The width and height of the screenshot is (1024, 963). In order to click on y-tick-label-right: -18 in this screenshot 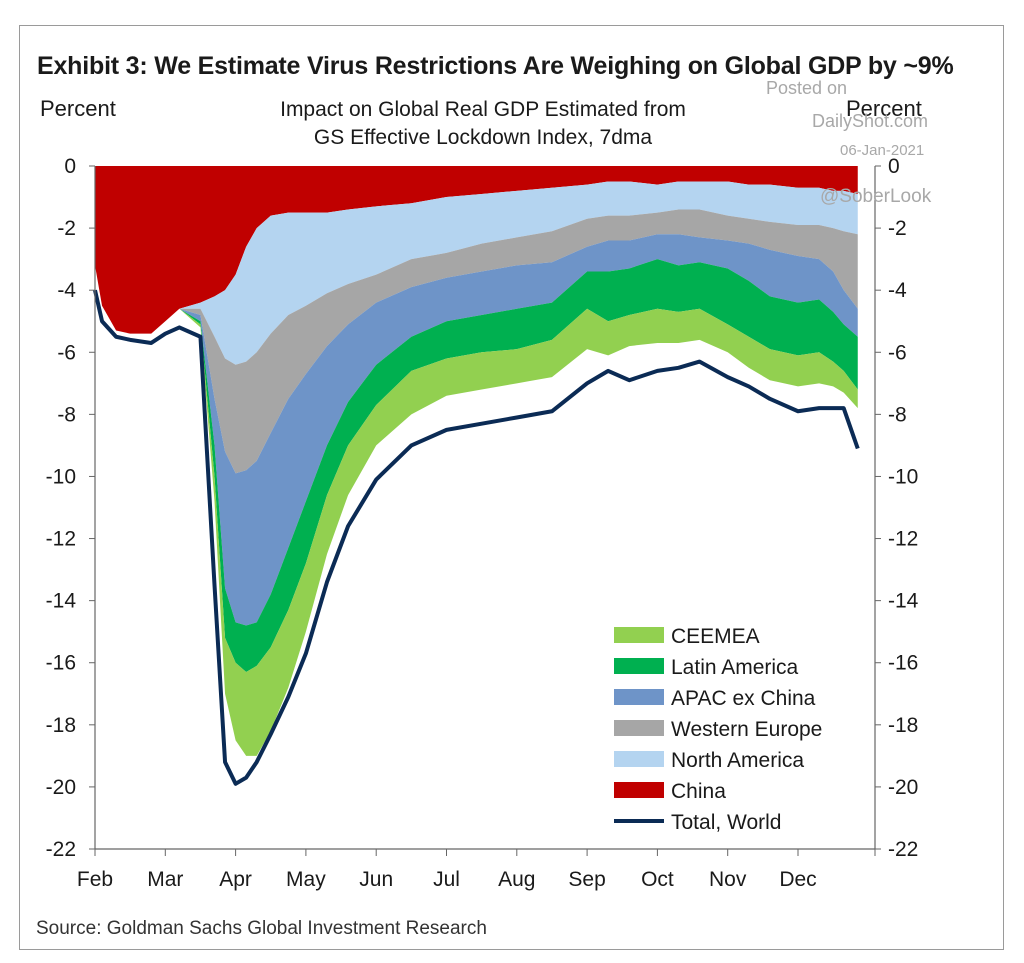, I will do `click(903, 725)`.